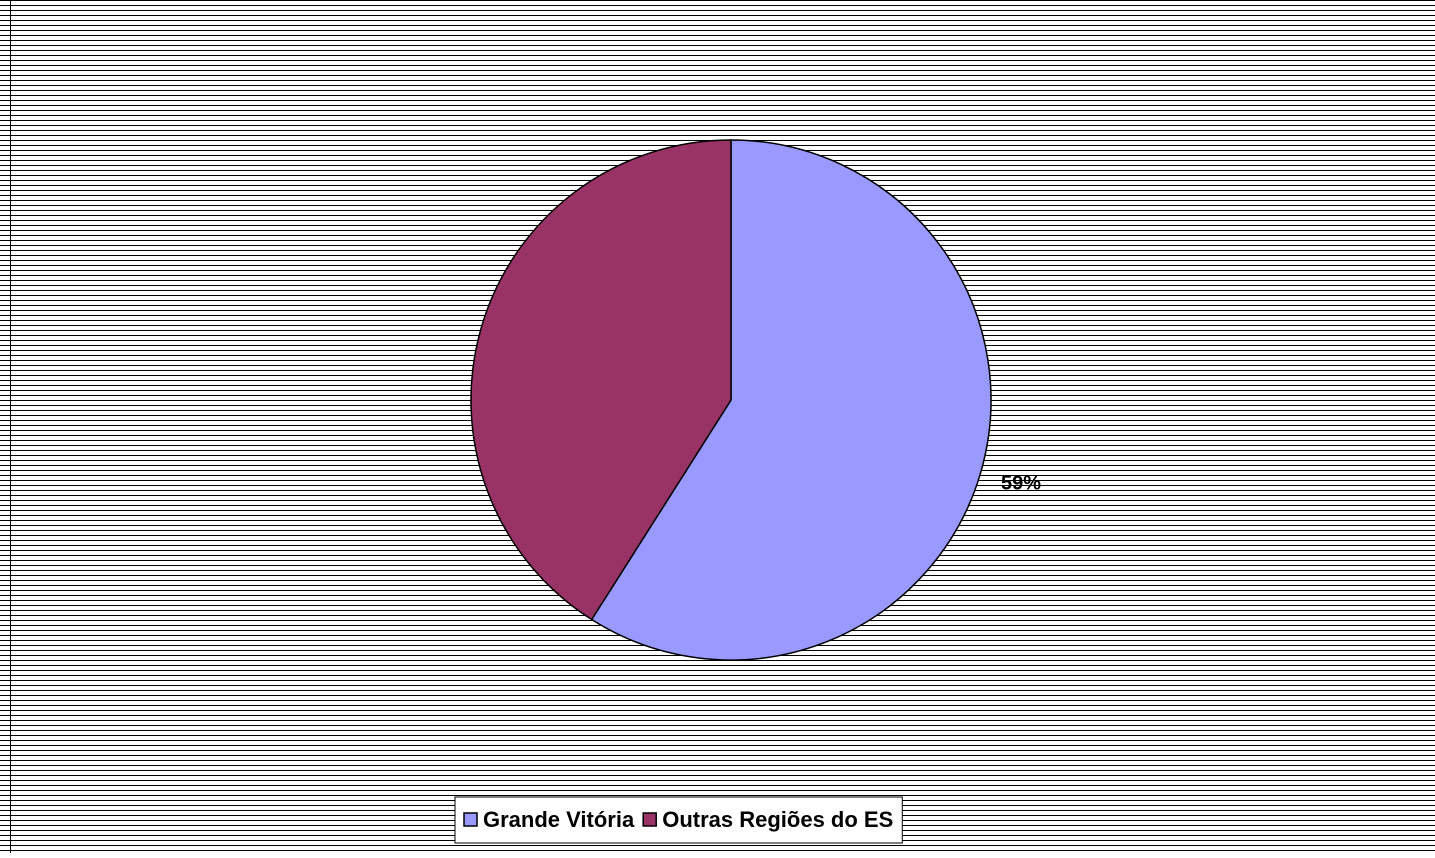  Describe the element at coordinates (559, 819) in the screenshot. I see `legend-label: Grande Vitória` at that location.